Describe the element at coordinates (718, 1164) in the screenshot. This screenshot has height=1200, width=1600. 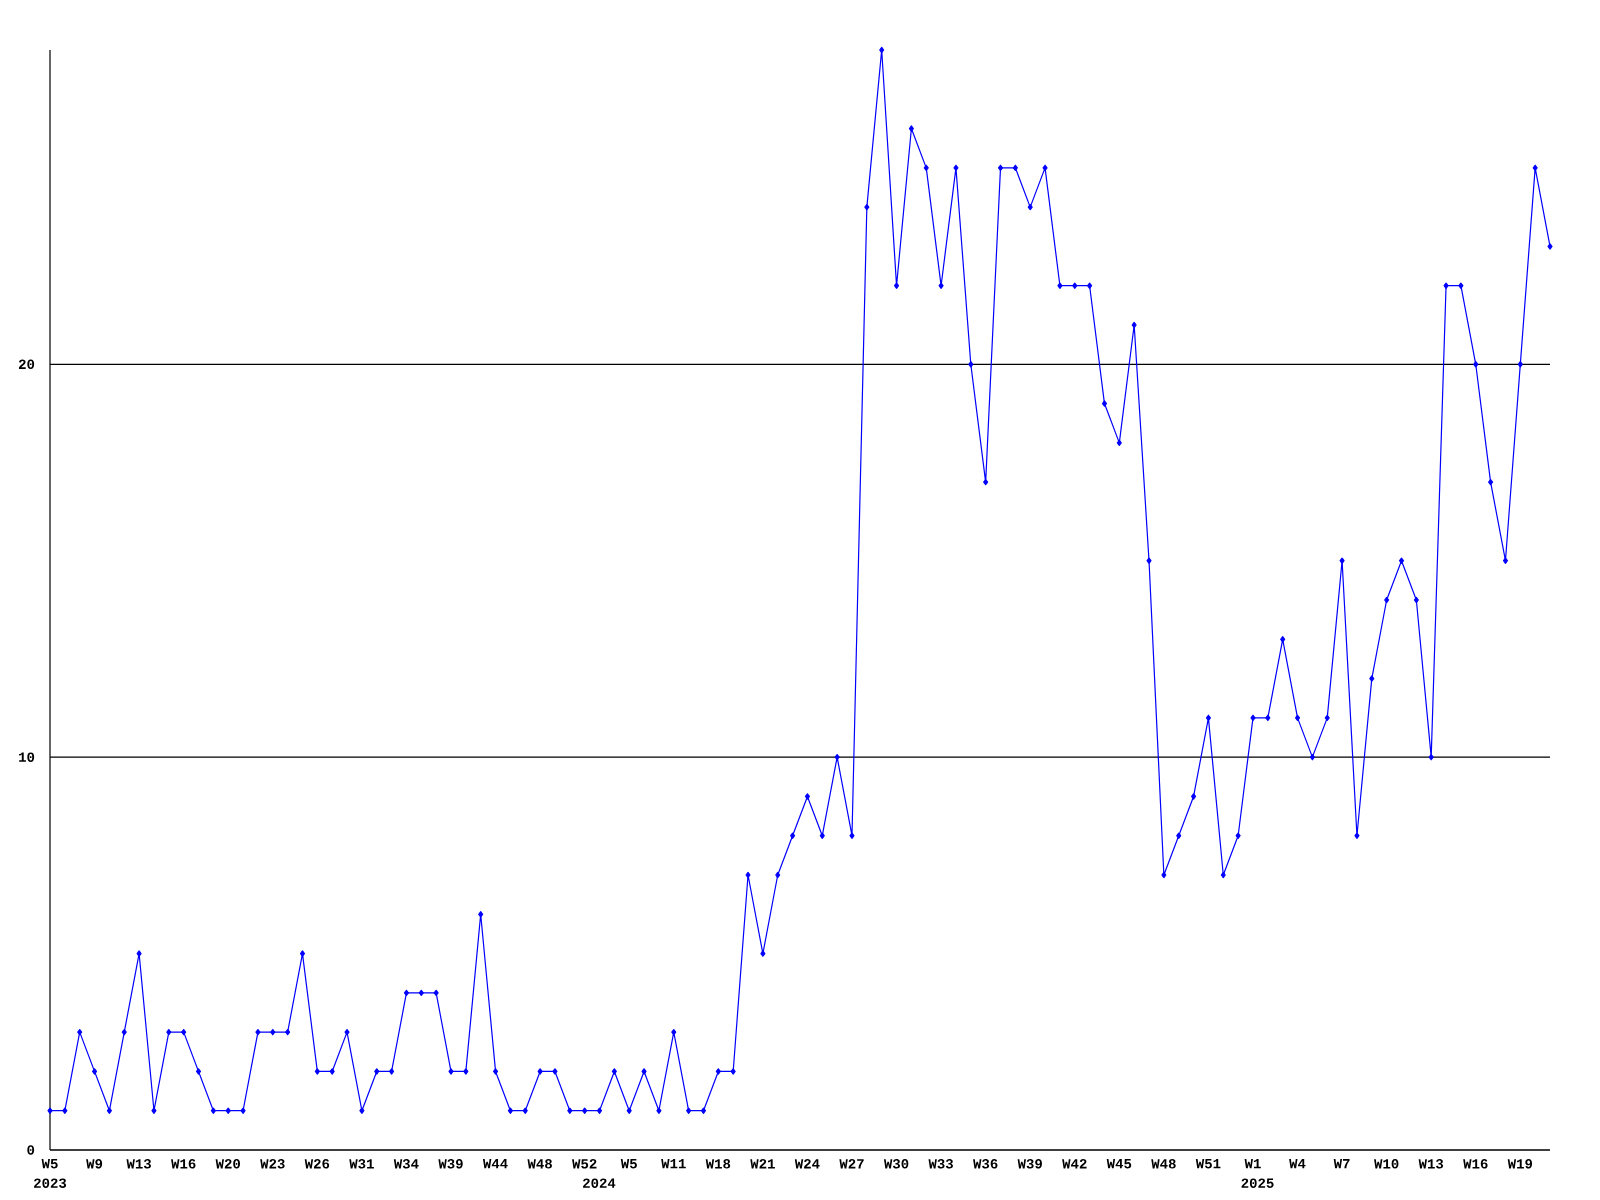
I see `x-tick-label: W18` at that location.